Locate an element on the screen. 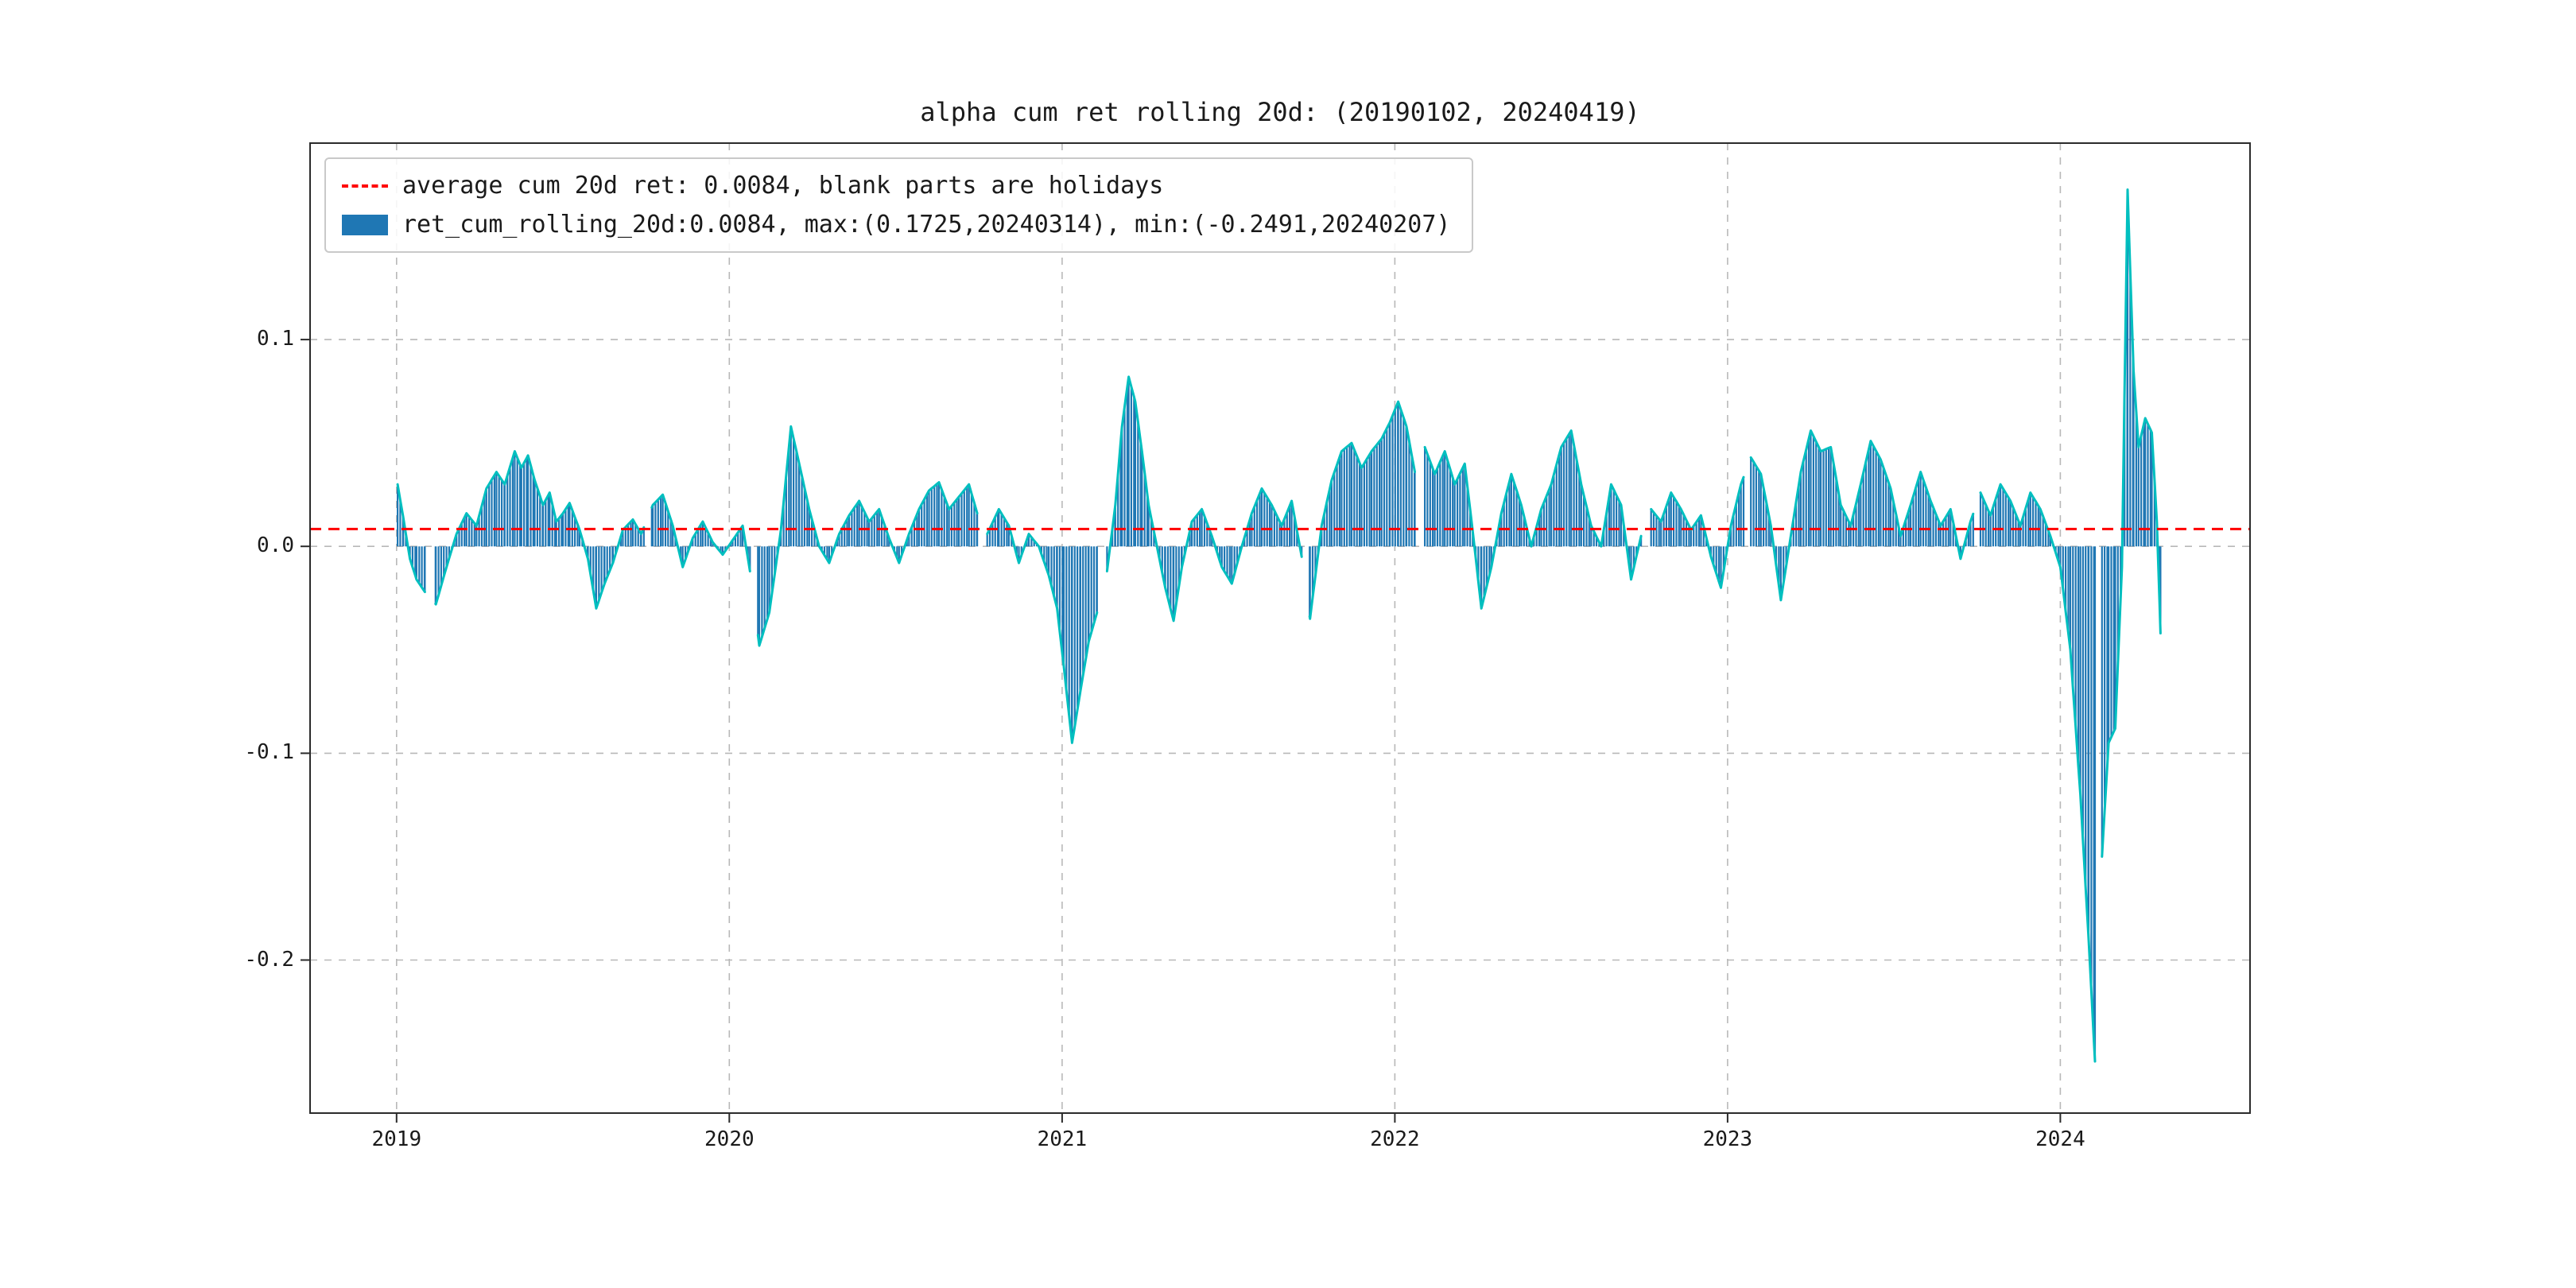 This screenshot has width=2576, height=1288. x-tick-label: 2019 is located at coordinates (396, 1139).